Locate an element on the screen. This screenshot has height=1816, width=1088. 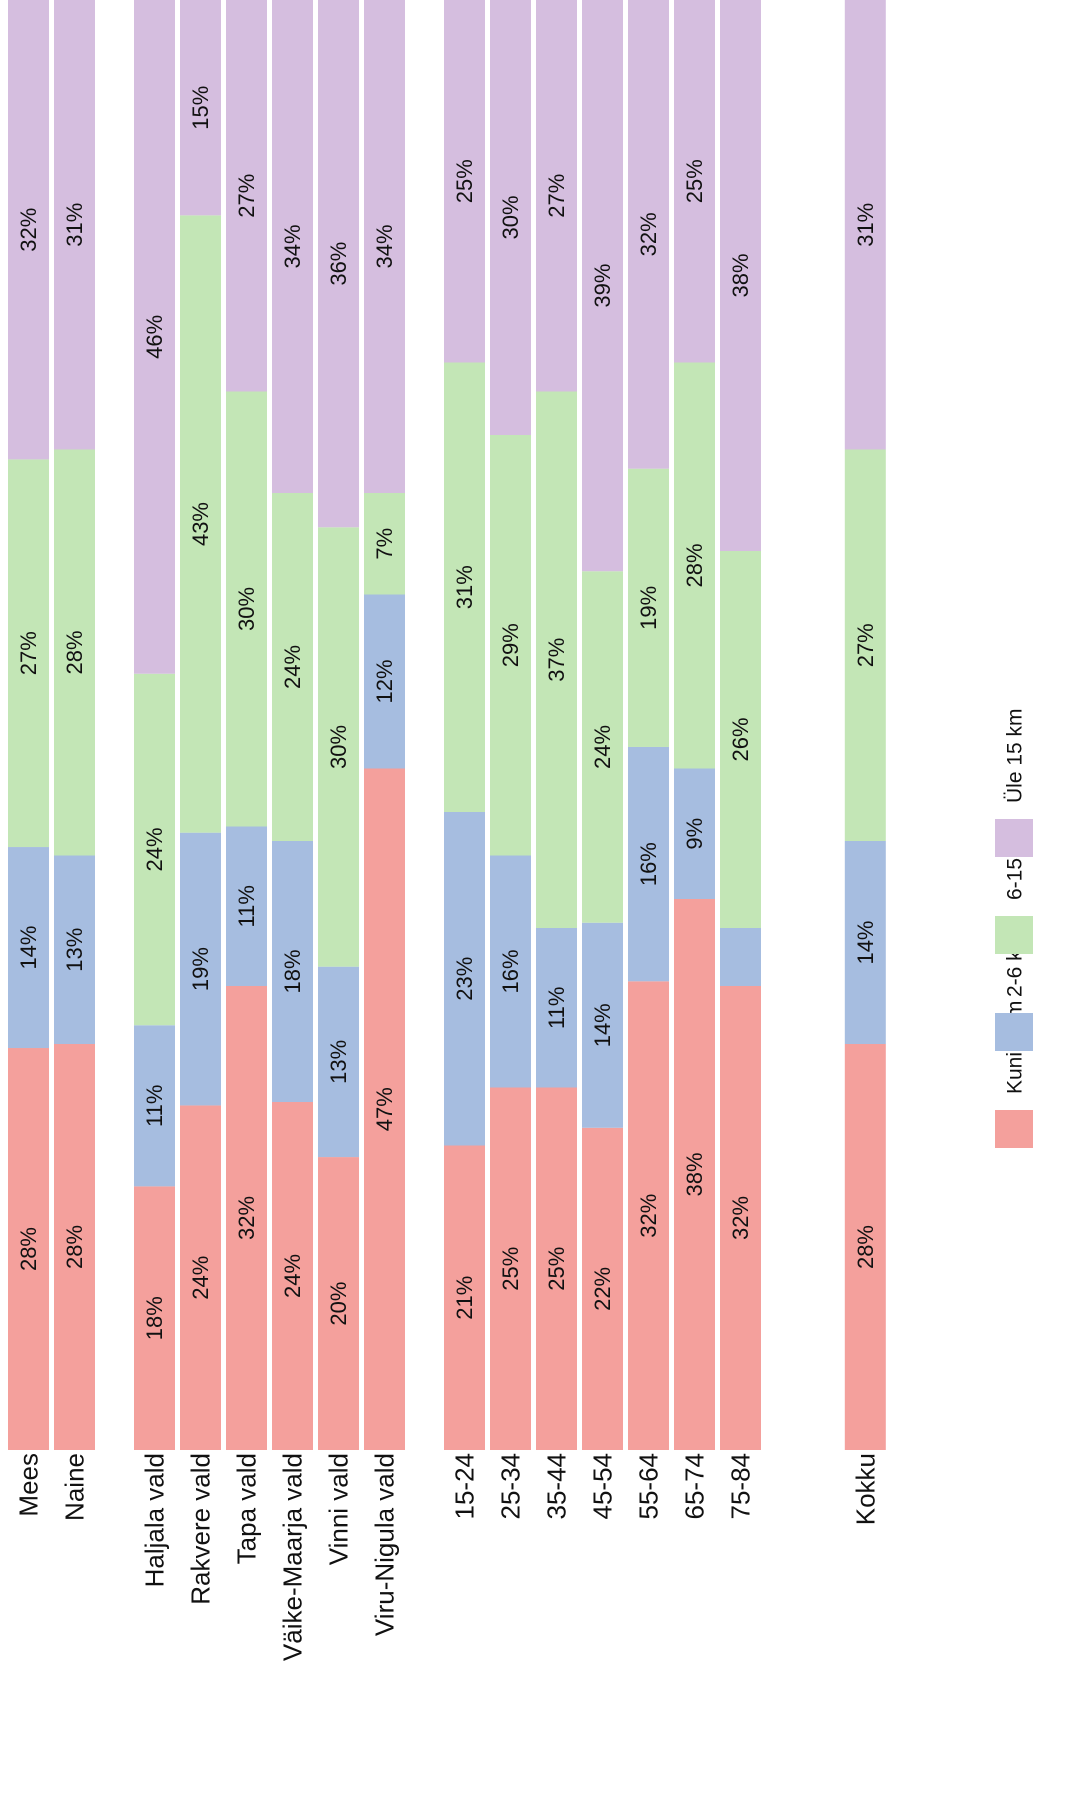
data-label-haljala-vald-kuni-2-km: 18% is located at coordinates (154, 1318).